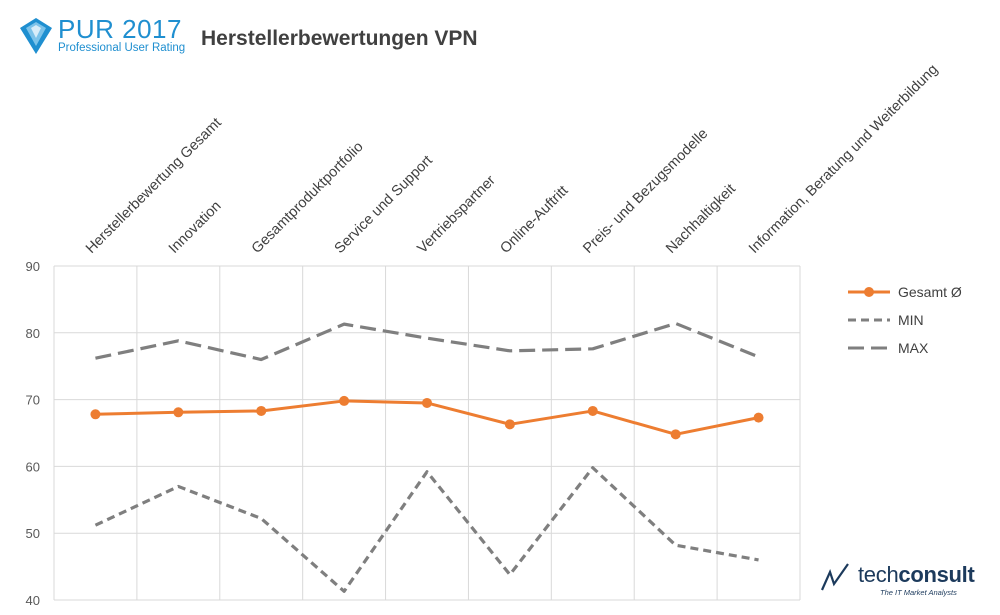 The height and width of the screenshot is (615, 1000). I want to click on x-tick-label: Online-Auftritt, so click(534, 220).